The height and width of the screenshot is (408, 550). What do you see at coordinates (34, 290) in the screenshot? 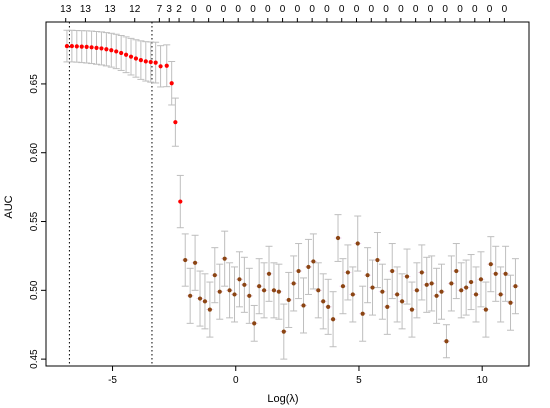
I see `y-tick-label: 0.50` at bounding box center [34, 290].